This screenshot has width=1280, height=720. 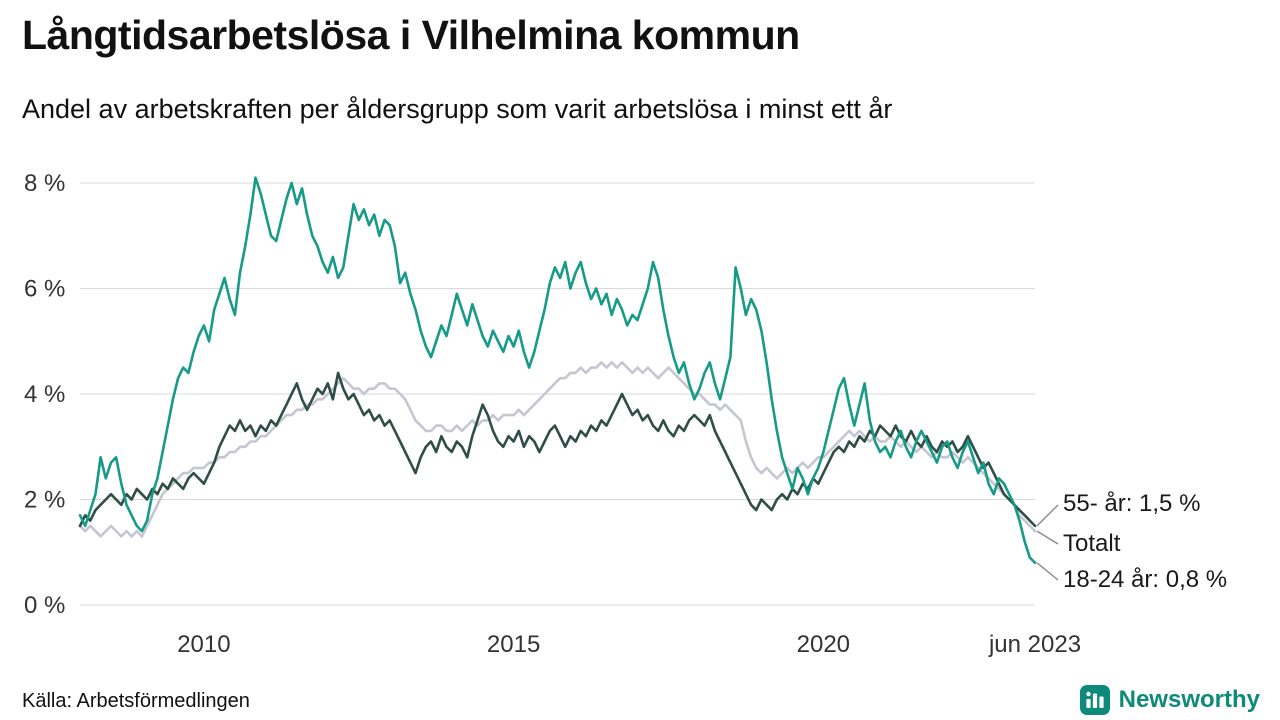 I want to click on svg-text: 2 %, so click(x=44, y=500).